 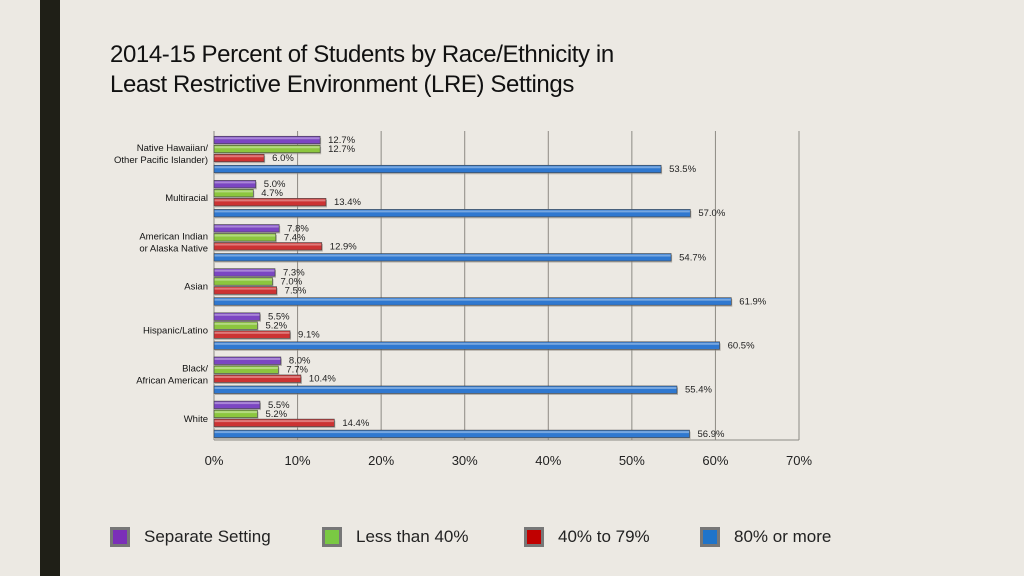 What do you see at coordinates (214, 460) in the screenshot?
I see `x-tick-label: 0%` at bounding box center [214, 460].